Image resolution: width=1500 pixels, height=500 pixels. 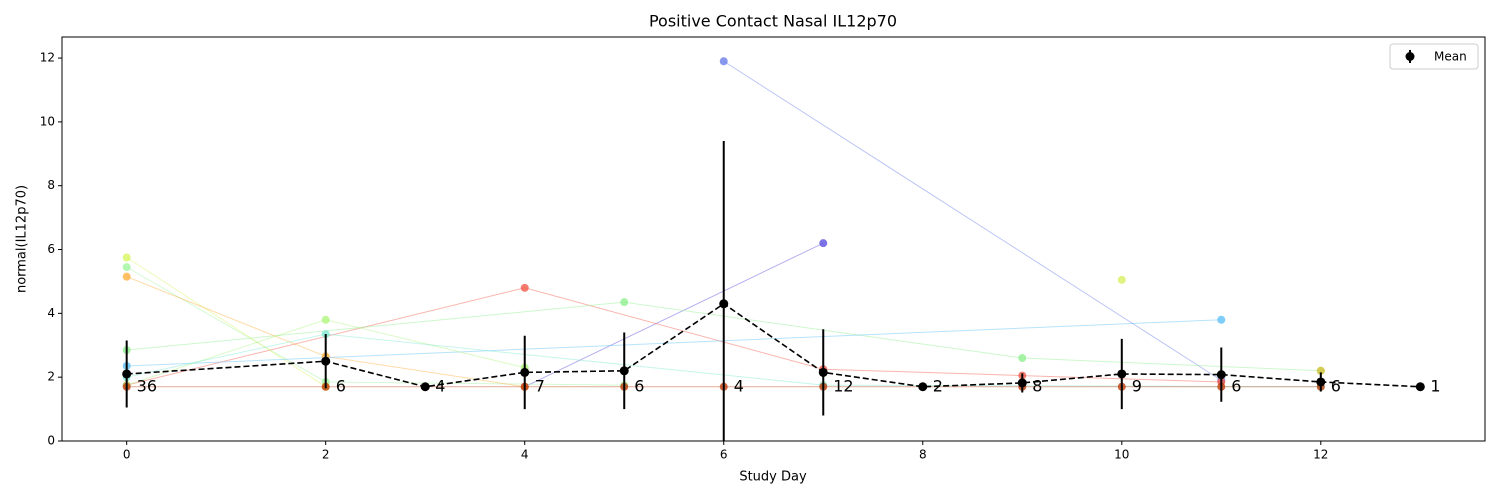 What do you see at coordinates (1121, 455) in the screenshot?
I see `x-tick-label: 10` at bounding box center [1121, 455].